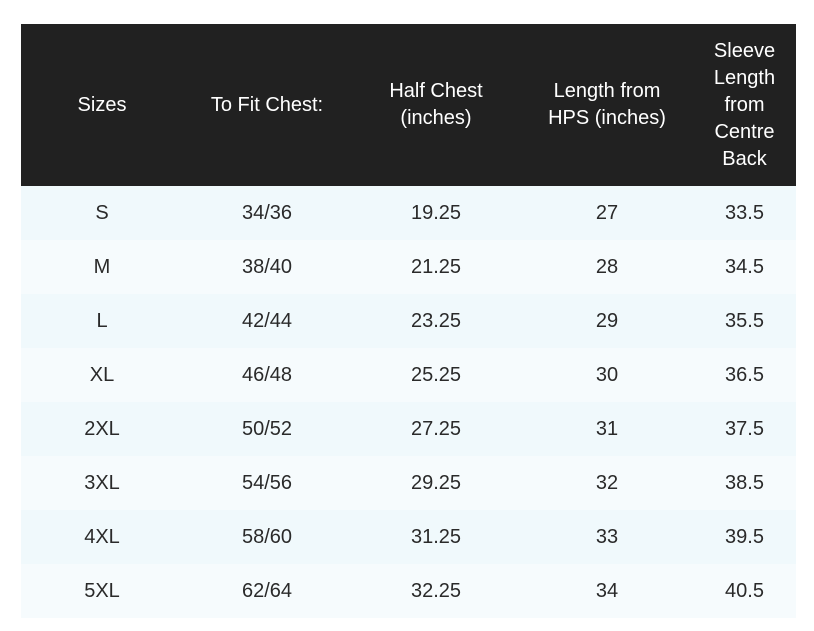 This screenshot has height=631, width=814. What do you see at coordinates (436, 374) in the screenshot?
I see `table-cell: 25.25` at bounding box center [436, 374].